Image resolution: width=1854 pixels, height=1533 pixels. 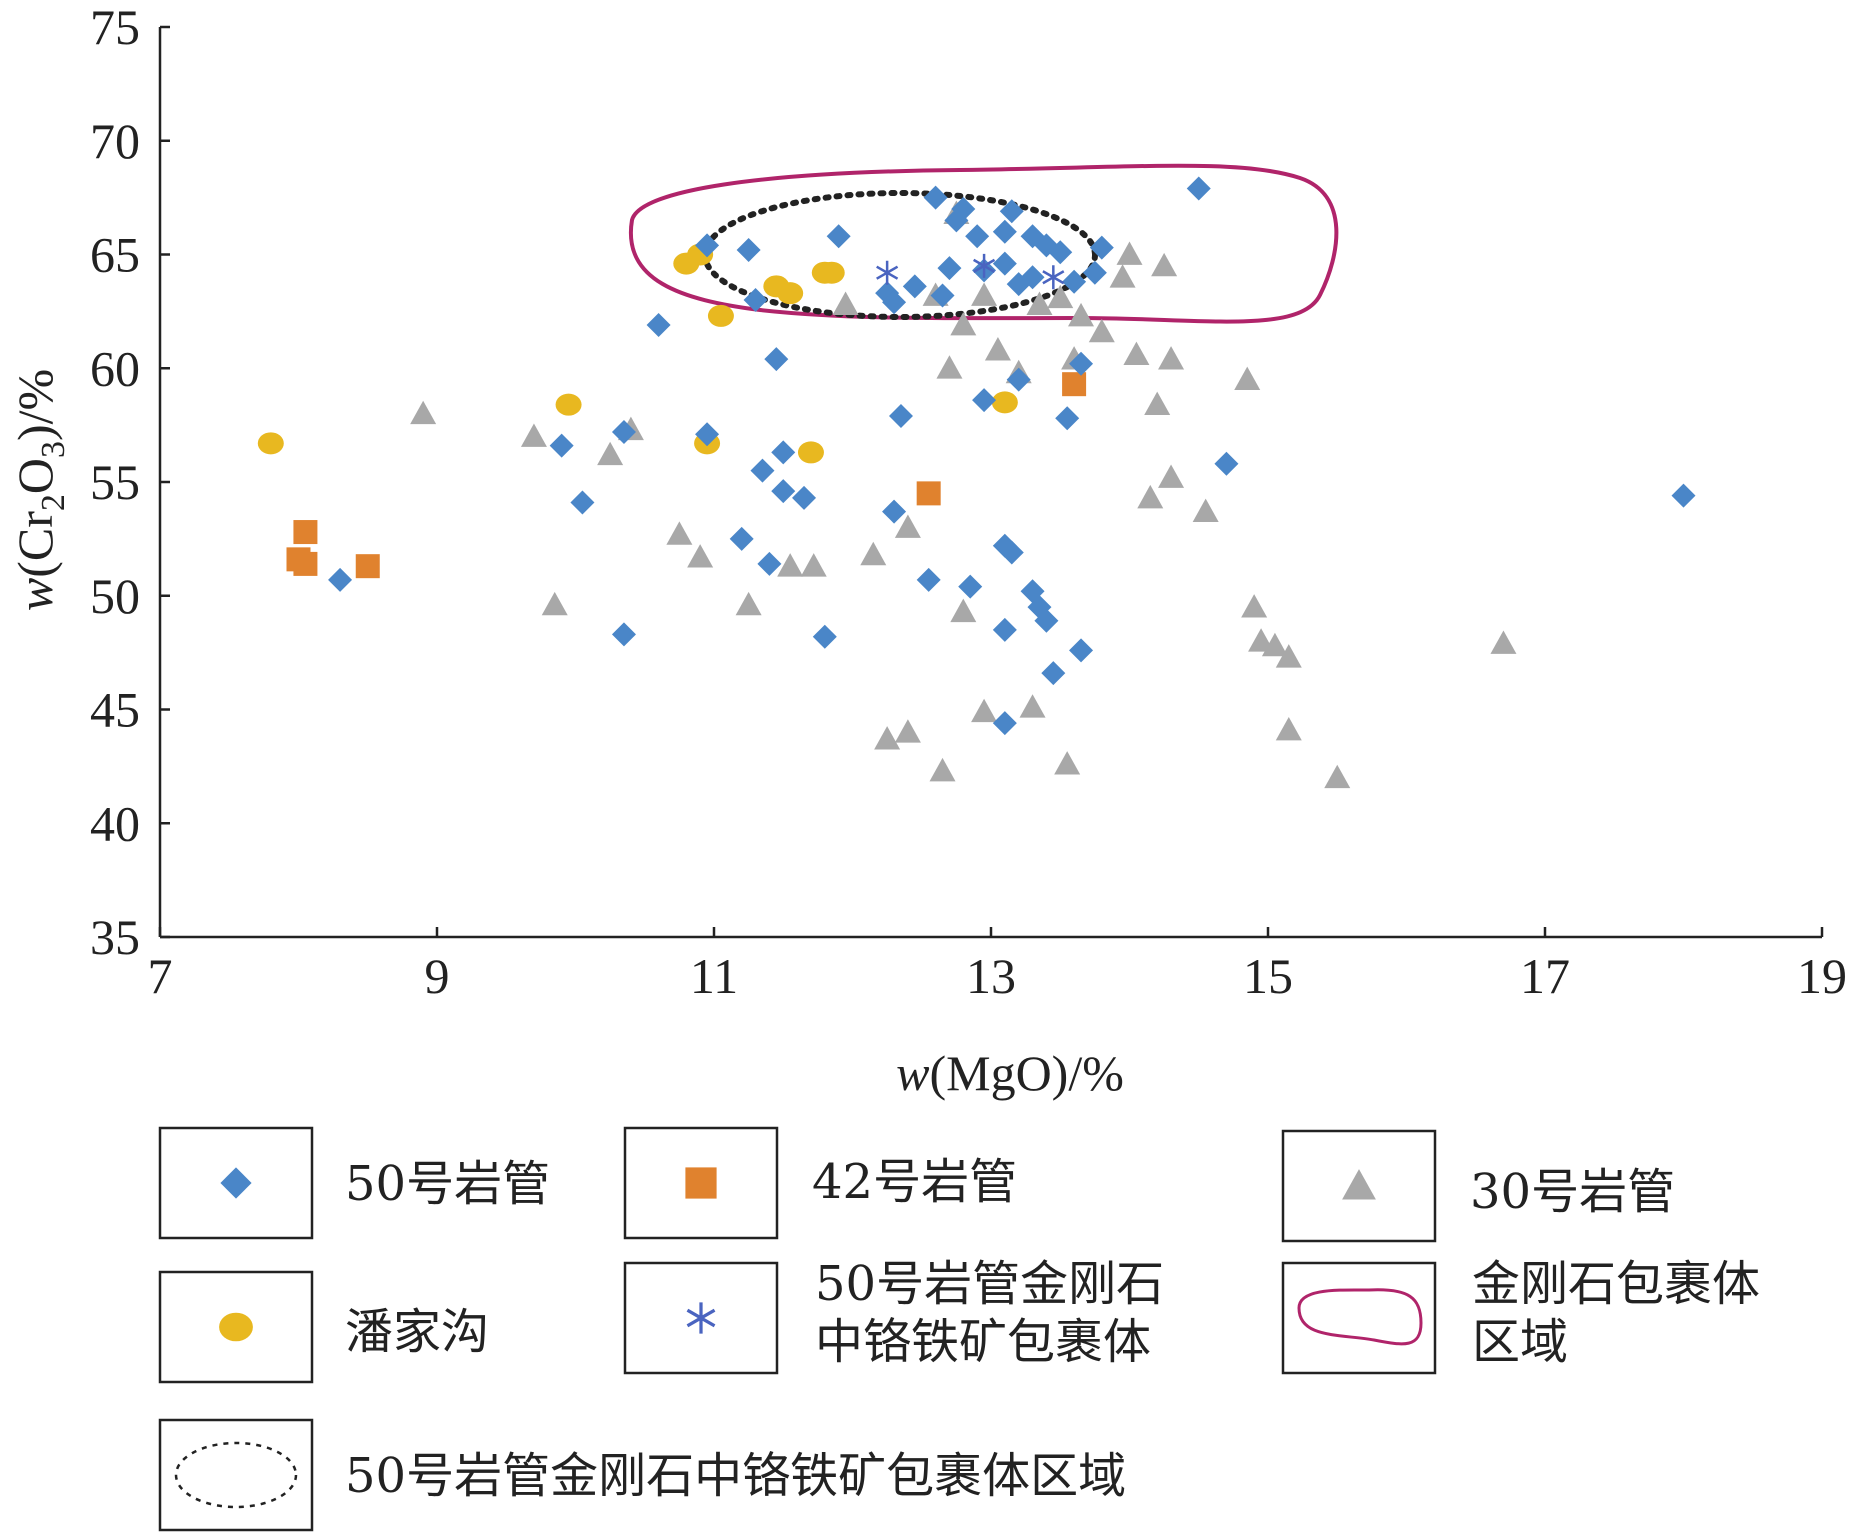 I want to click on legend-marker-square, so click(x=701, y=1183).